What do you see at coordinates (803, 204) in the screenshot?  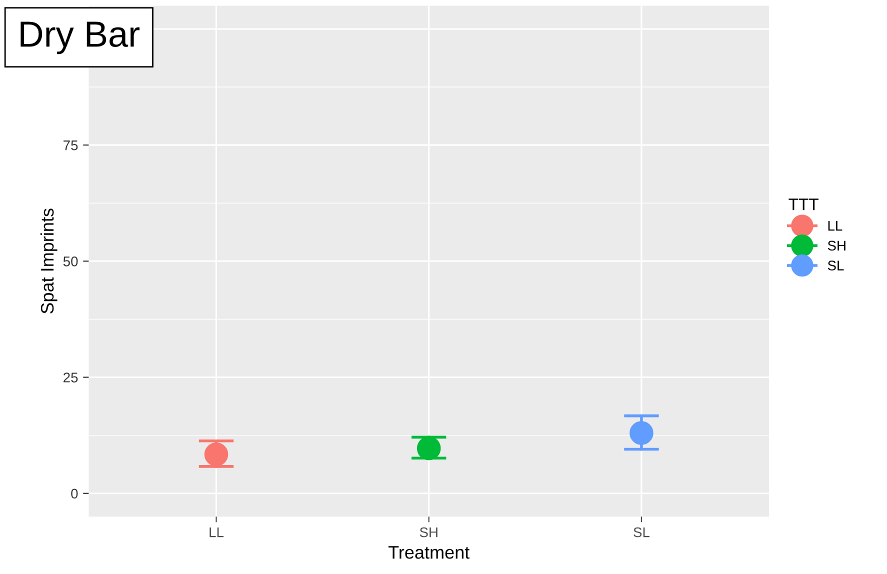 I see `legend-title: TTT` at bounding box center [803, 204].